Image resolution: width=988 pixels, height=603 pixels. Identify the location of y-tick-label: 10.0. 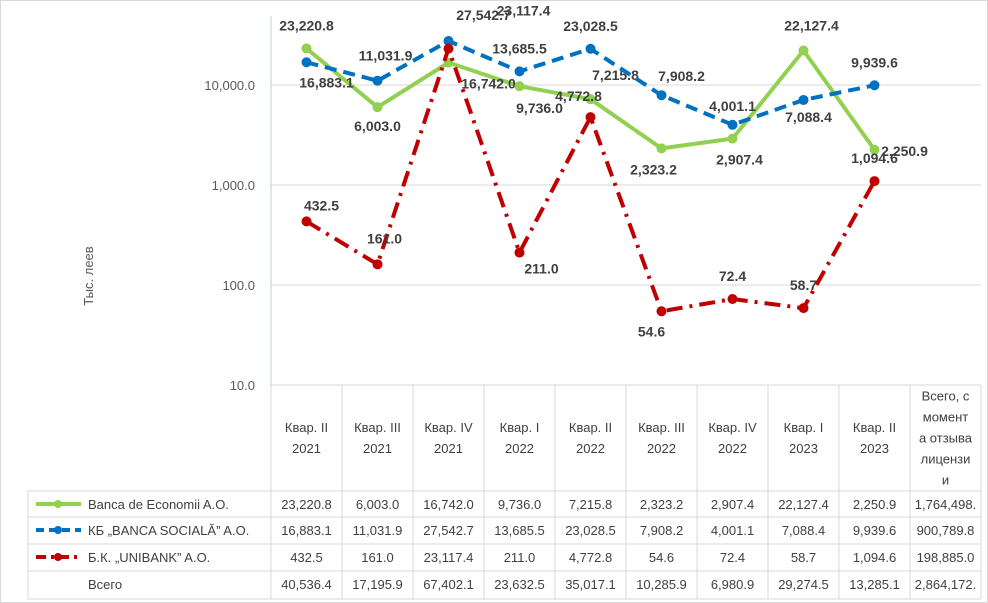
(242, 385).